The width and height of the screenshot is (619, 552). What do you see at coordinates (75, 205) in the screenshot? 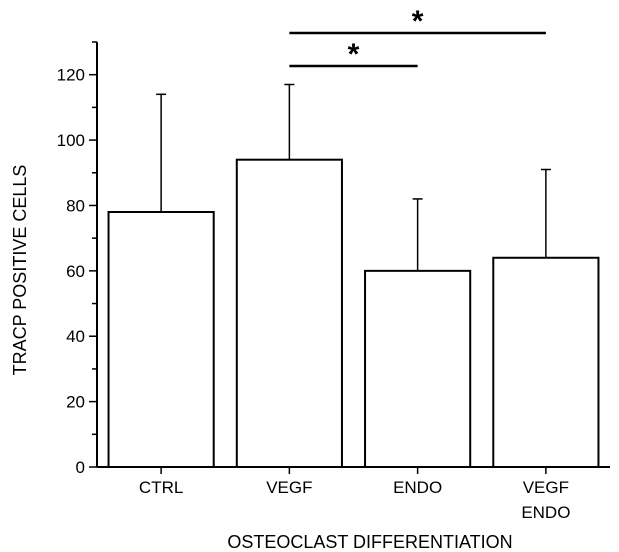
I see `y-tick-label: 80` at bounding box center [75, 205].